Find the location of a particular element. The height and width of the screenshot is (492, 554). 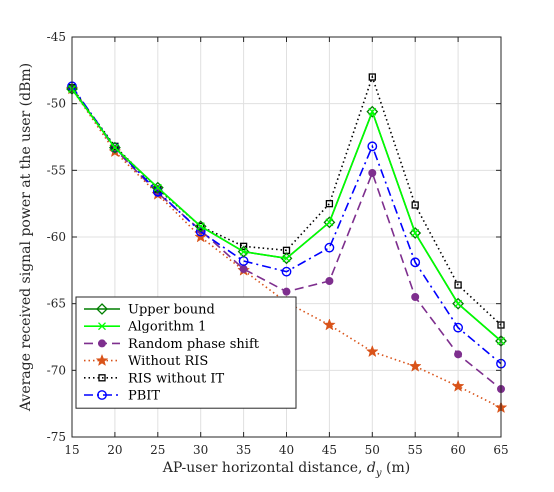

y-tick-label: -65 is located at coordinates (56, 304).